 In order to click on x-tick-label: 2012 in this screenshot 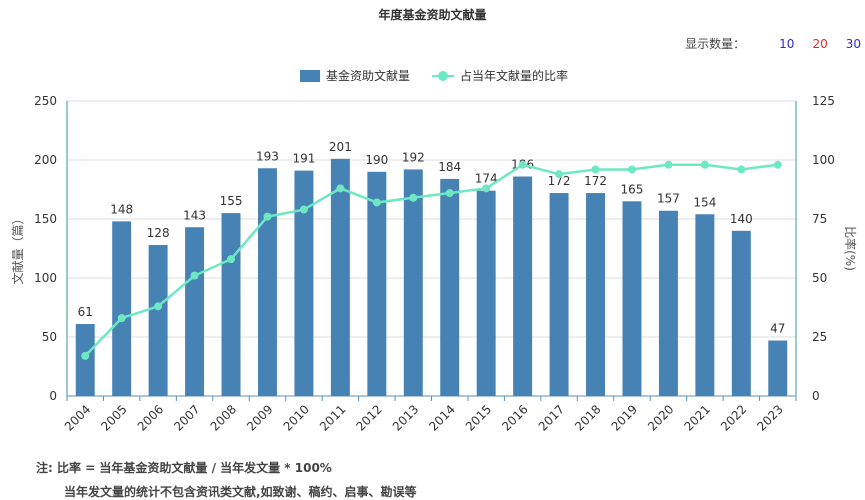, I will do `click(368, 417)`.